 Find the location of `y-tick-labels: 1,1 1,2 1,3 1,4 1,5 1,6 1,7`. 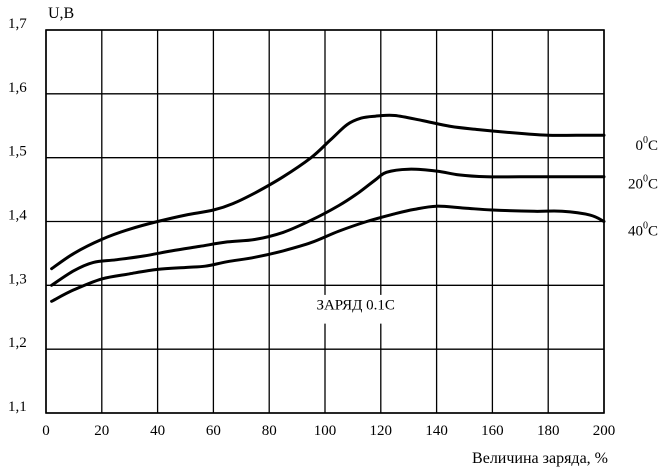

y-tick-labels: 1,1 1,2 1,3 1,4 1,5 1,6 1,7 is located at coordinates (17, 215).